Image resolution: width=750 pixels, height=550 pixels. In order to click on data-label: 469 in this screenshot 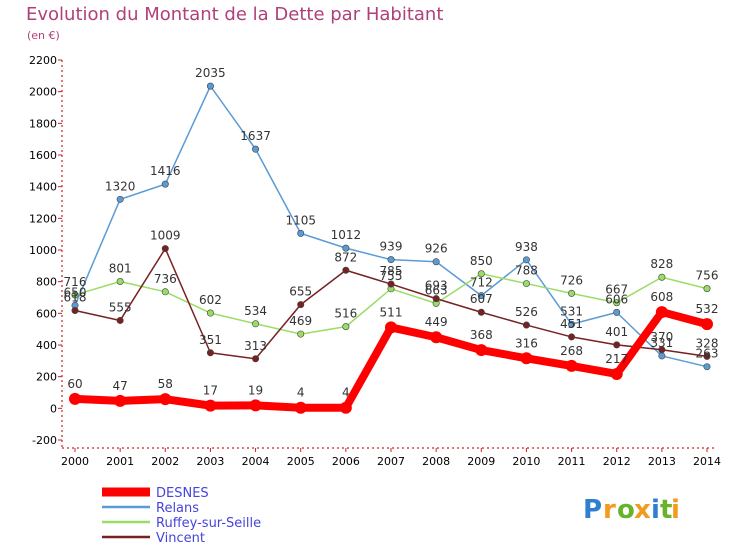, I will do `click(300, 321)`.